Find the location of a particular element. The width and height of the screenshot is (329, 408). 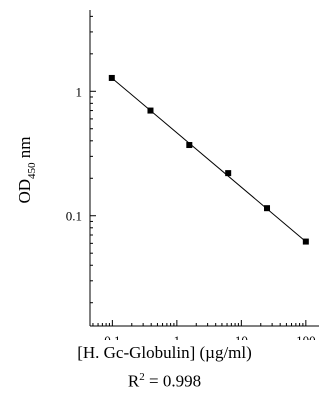

y-tick-label: 1 is located at coordinates (79, 91).